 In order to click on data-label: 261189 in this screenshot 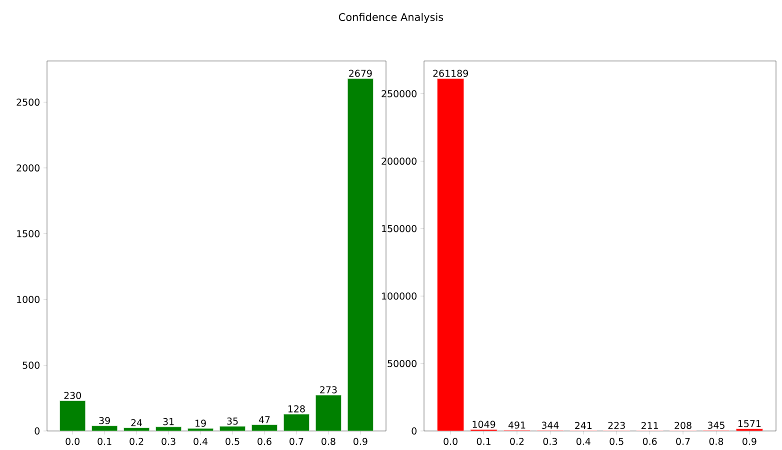, I will do `click(450, 73)`.